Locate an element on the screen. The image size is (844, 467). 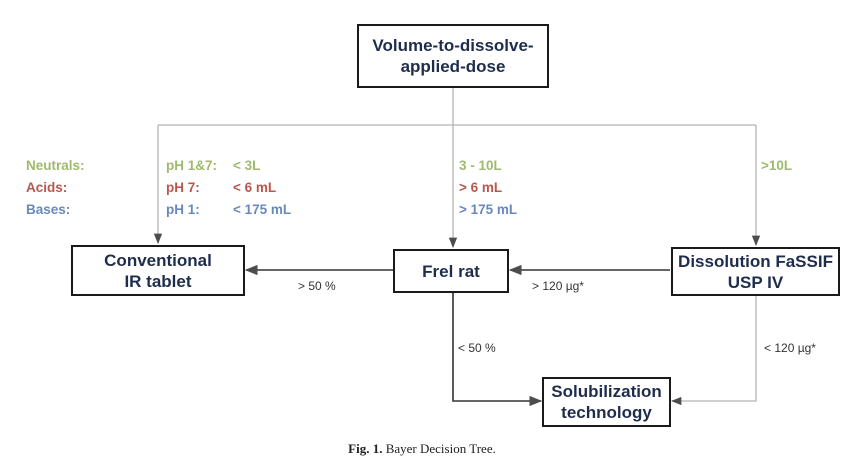
frel-rat-box: Frel rat is located at coordinates (451, 271).